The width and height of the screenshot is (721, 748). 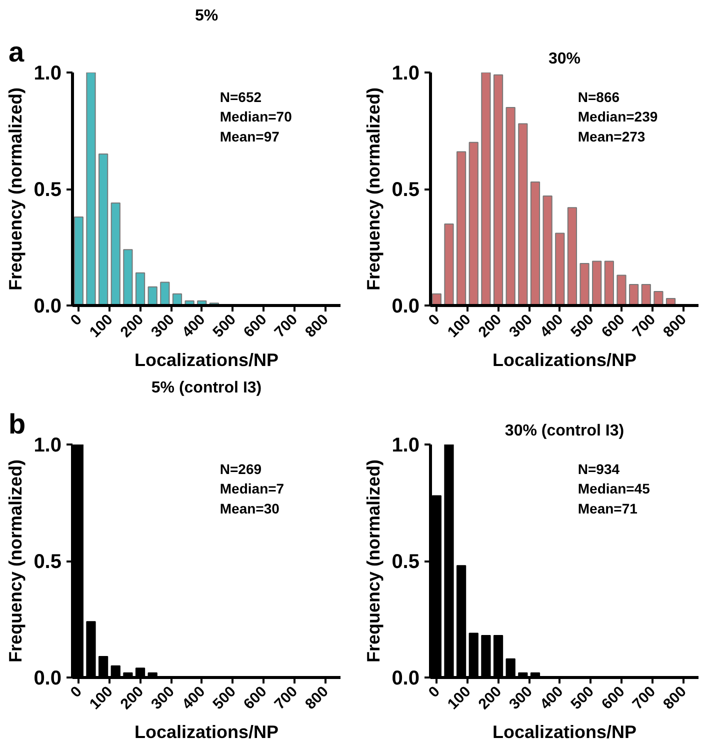 What do you see at coordinates (206, 16) in the screenshot?
I see `chart-title: 5%` at bounding box center [206, 16].